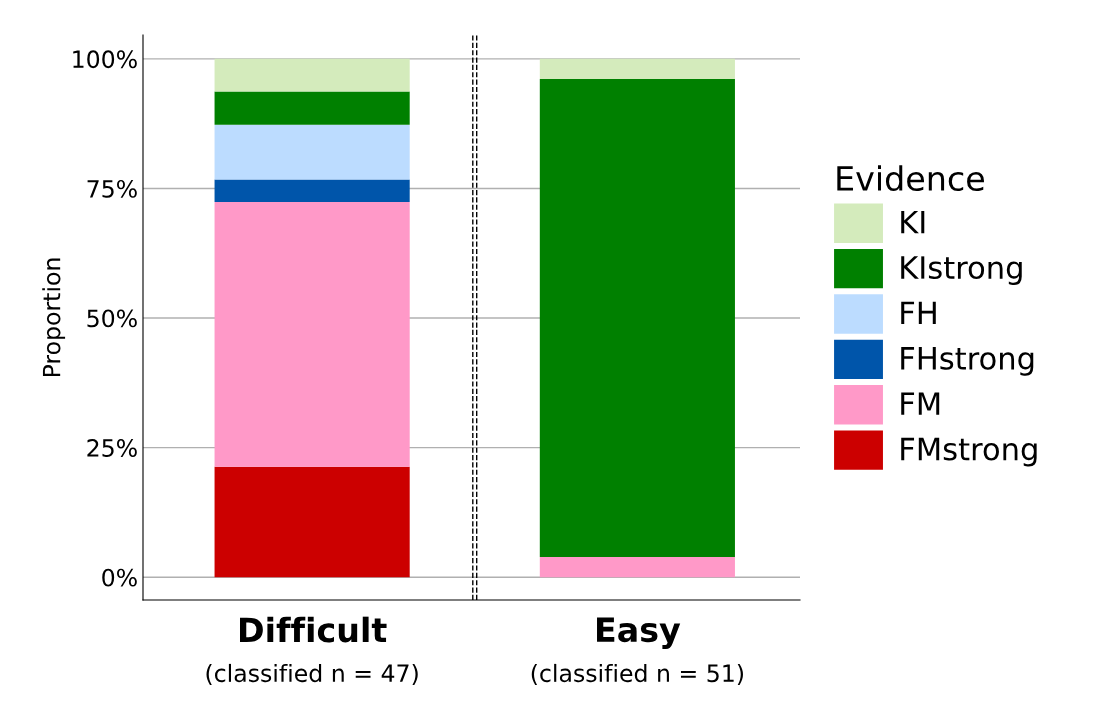 Image resolution: width=1110 pixels, height=722 pixels. I want to click on legend-label: FH, so click(918, 313).